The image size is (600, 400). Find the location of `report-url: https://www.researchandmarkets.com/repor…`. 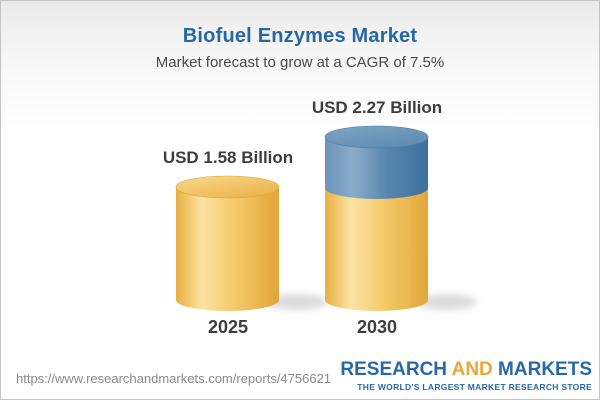

report-url: https://www.researchandmarkets.com/repor… is located at coordinates (174, 378).